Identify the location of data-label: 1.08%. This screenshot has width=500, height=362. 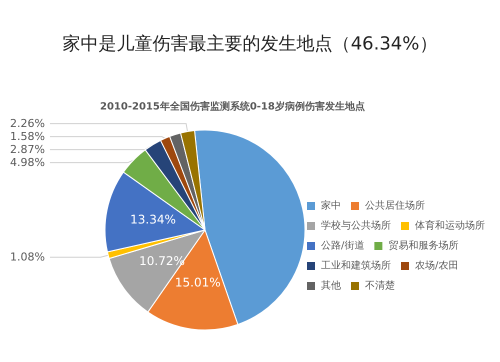
(27, 257).